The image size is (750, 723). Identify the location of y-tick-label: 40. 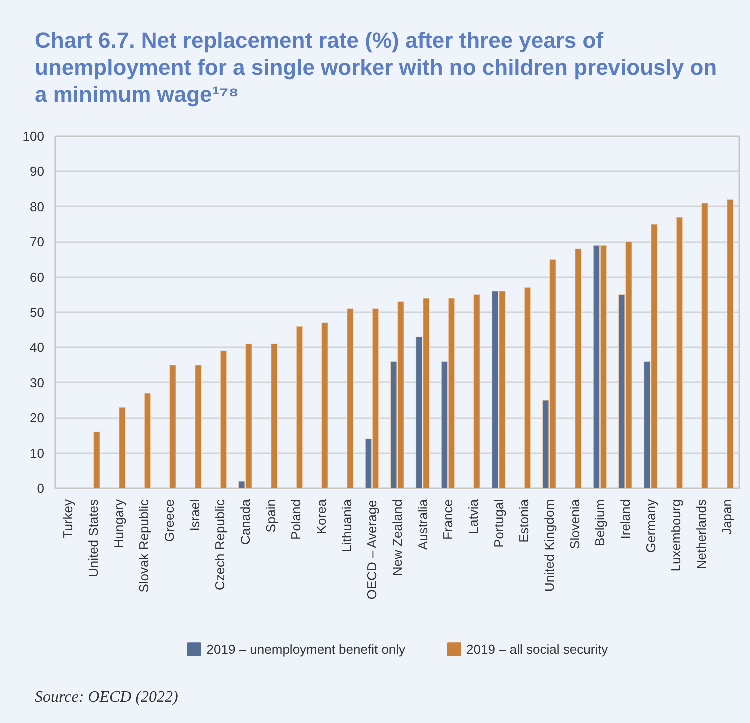
(37, 348).